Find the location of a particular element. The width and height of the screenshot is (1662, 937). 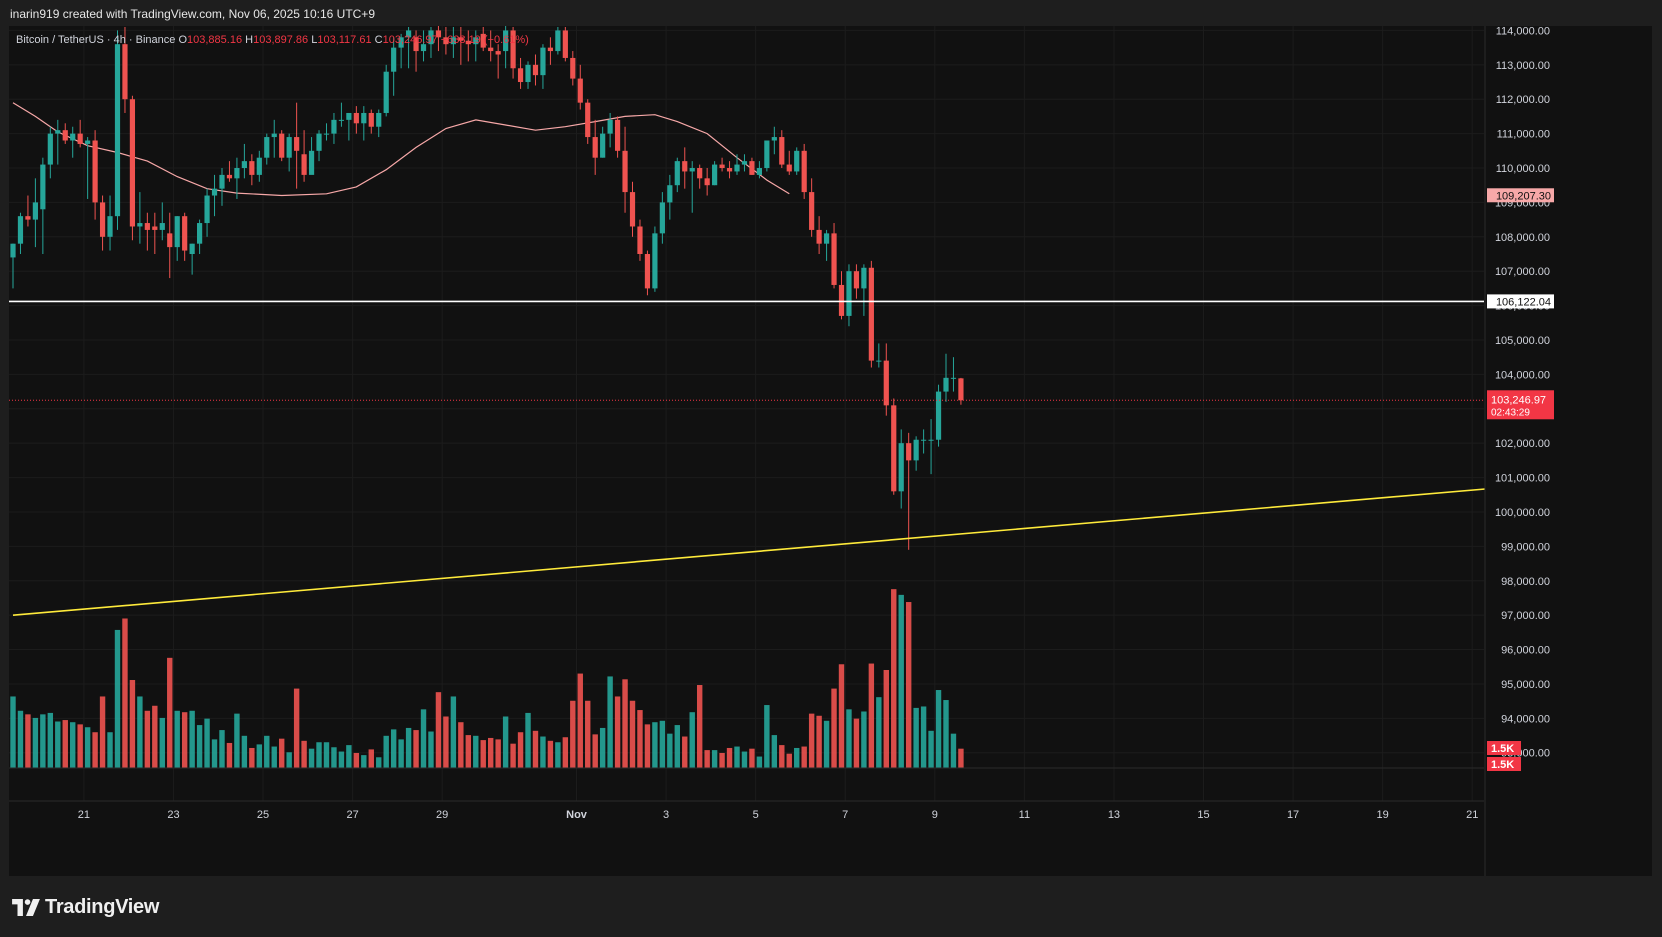

time-tick-label: 17 is located at coordinates (1293, 815).